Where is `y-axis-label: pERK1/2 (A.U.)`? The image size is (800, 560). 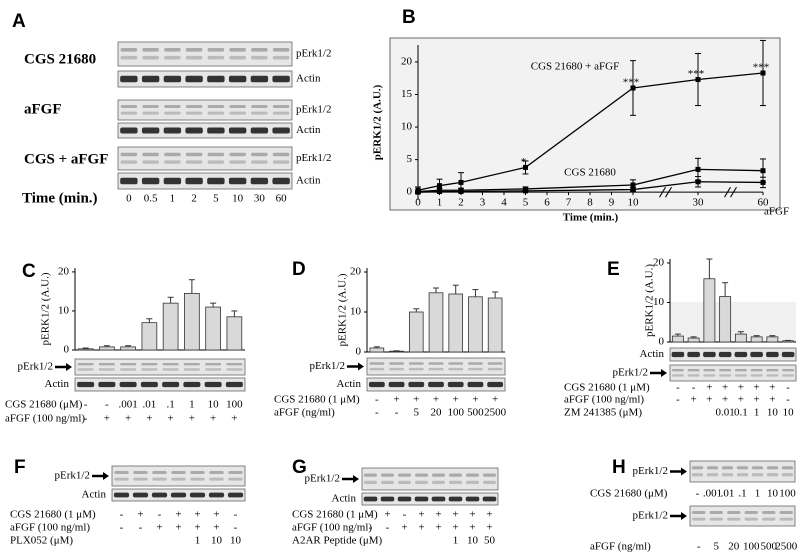 y-axis-label: pERK1/2 (A.U.) is located at coordinates (343, 309).